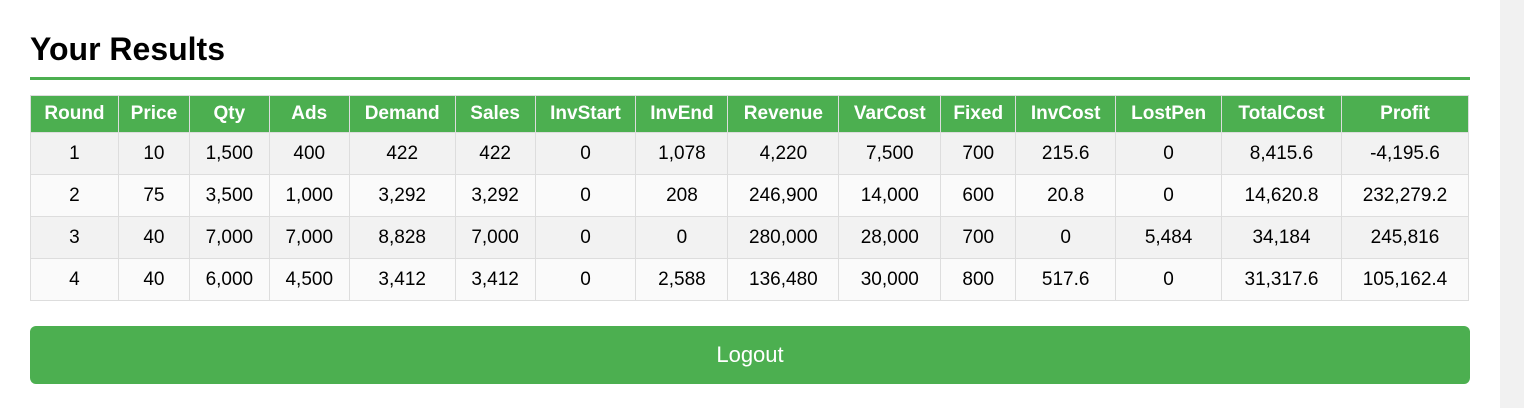 This screenshot has width=1524, height=408. I want to click on table-cell: 517.6, so click(1066, 279).